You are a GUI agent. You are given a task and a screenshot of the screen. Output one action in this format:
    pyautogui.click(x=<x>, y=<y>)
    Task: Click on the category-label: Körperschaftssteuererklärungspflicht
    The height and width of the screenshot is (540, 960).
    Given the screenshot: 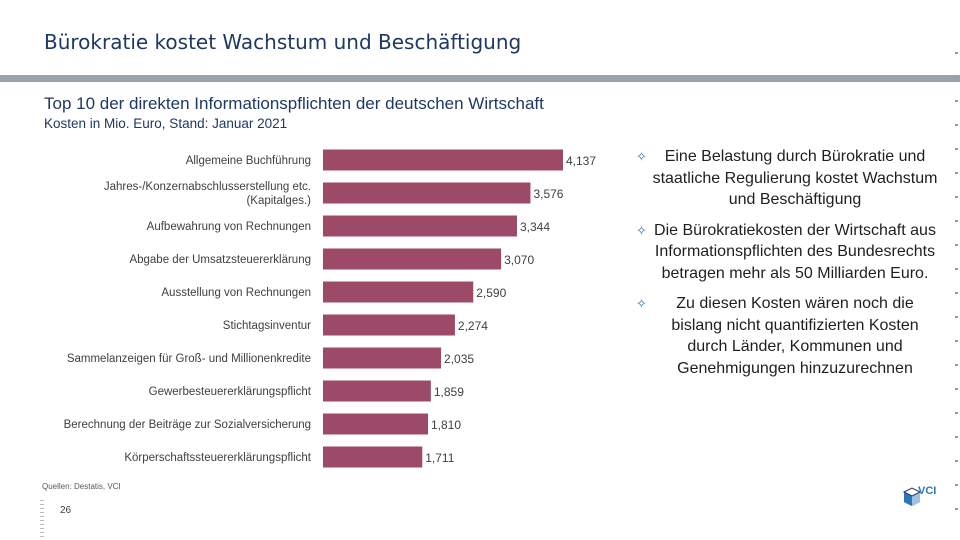 What is the action you would take?
    pyautogui.click(x=217, y=458)
    